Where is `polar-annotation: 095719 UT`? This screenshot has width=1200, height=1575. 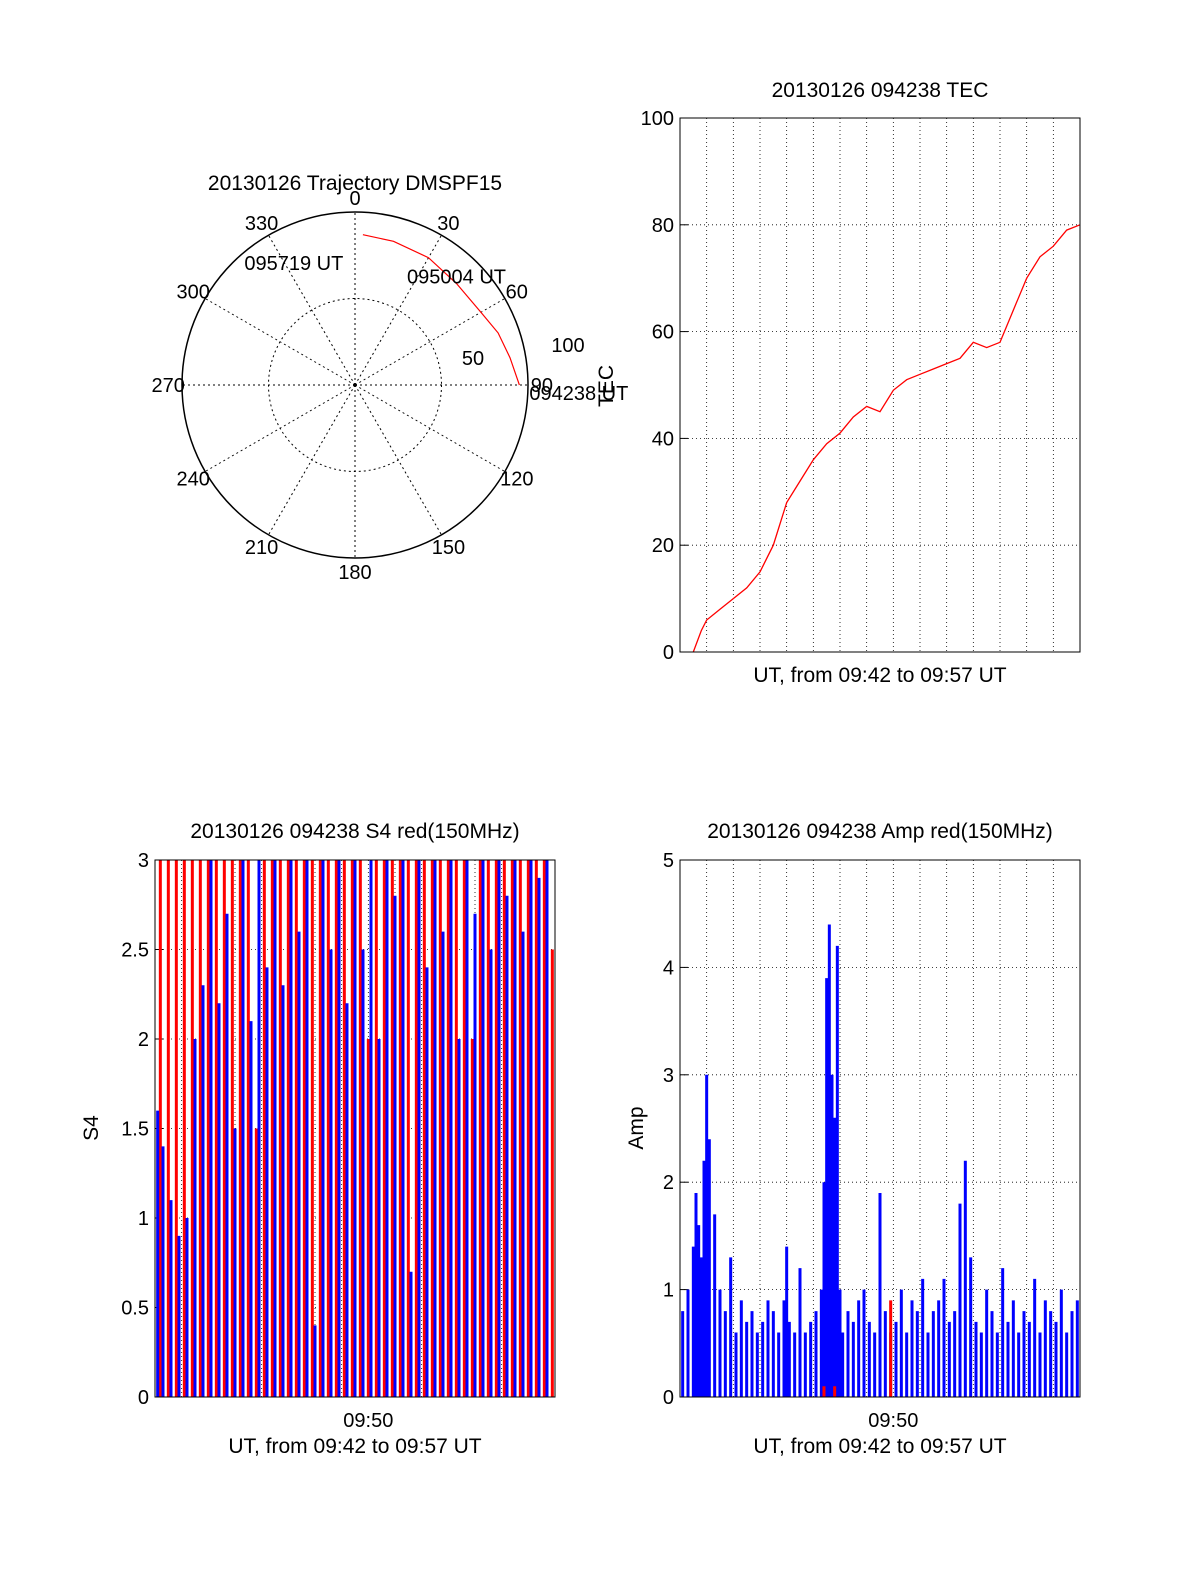
polar-annotation: 095719 UT is located at coordinates (293, 264).